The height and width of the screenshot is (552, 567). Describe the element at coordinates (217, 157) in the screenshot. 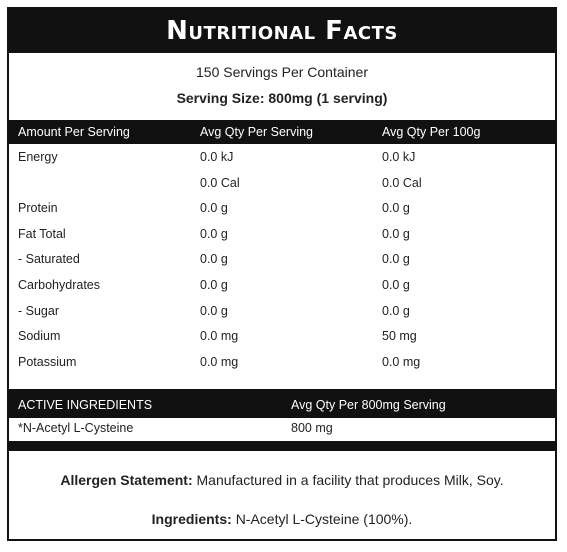

I see `per-serving: 0.0 kJ` at that location.